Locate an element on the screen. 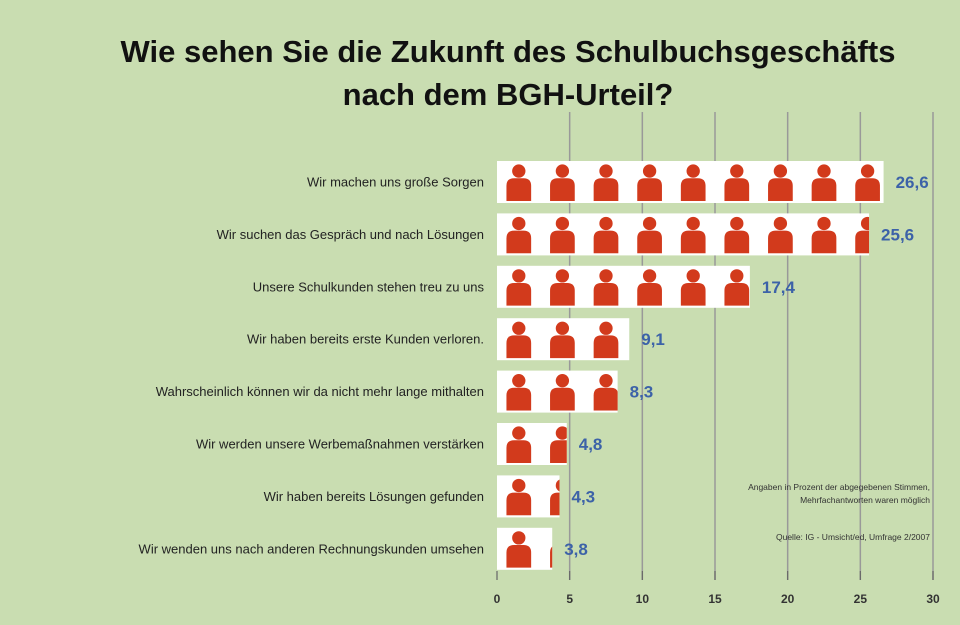 This screenshot has width=960, height=625. value-label: 8,3 is located at coordinates (642, 392).